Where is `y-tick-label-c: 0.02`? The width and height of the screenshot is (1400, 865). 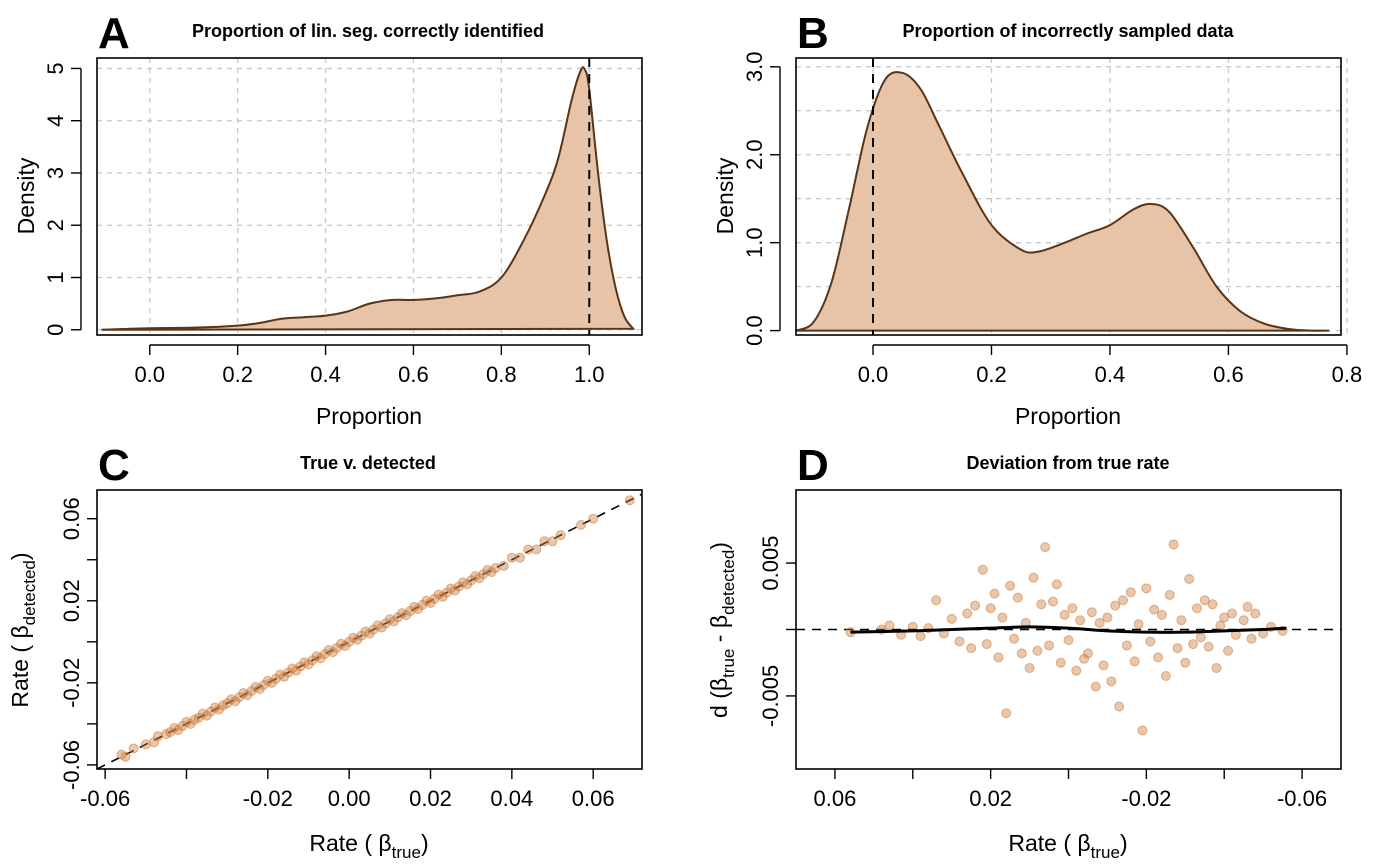 y-tick-label-c: 0.02 is located at coordinates (71, 600).